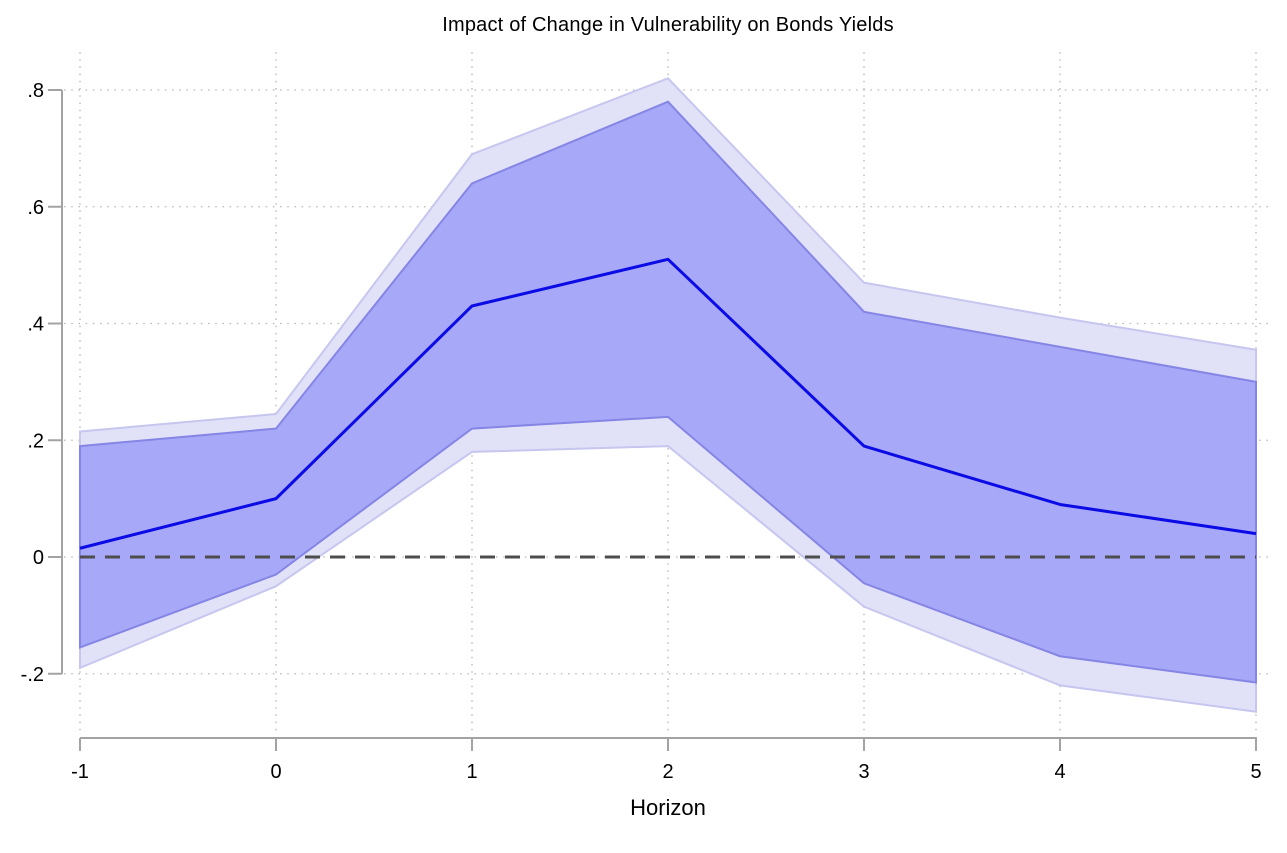  Describe the element at coordinates (80, 772) in the screenshot. I see `x-tick-label: -1` at that location.